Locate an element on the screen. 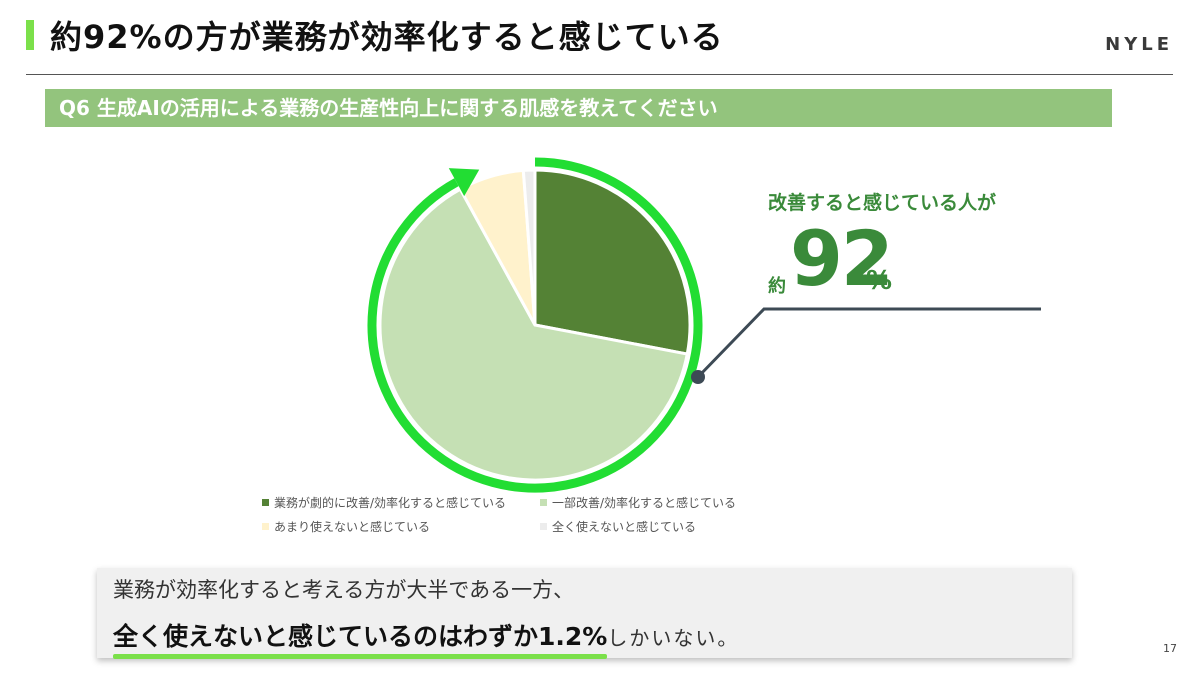 The width and height of the screenshot is (1199, 673). callout-percent-unit: % is located at coordinates (879, 281).